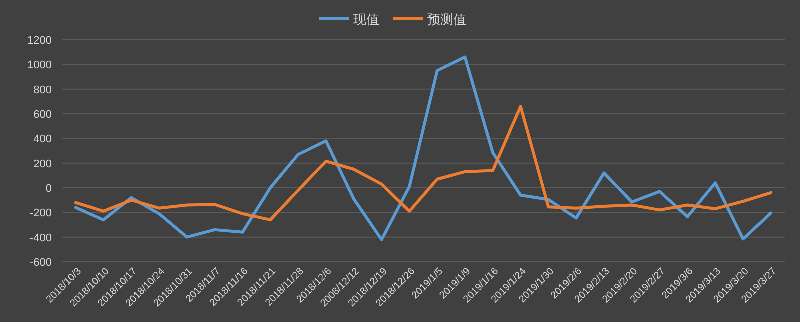  I want to click on y-tick-label: 800, so click(43, 90).